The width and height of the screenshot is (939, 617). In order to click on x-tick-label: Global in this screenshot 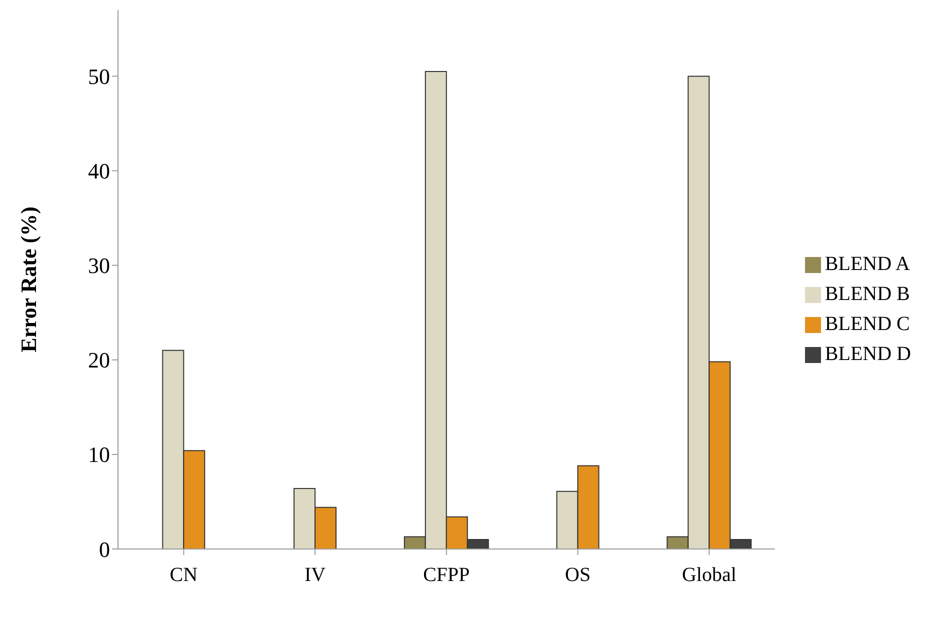, I will do `click(709, 575)`.